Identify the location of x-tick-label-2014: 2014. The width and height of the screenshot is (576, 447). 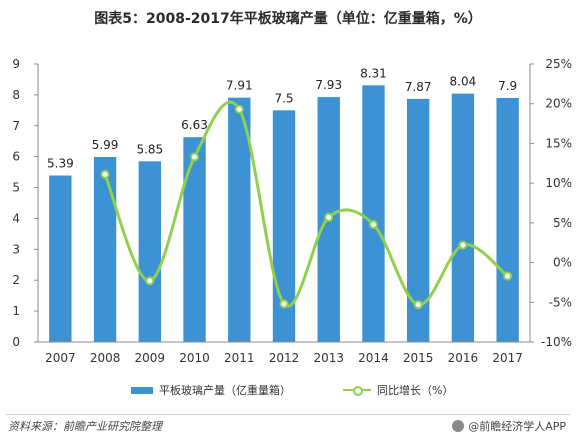
(373, 358).